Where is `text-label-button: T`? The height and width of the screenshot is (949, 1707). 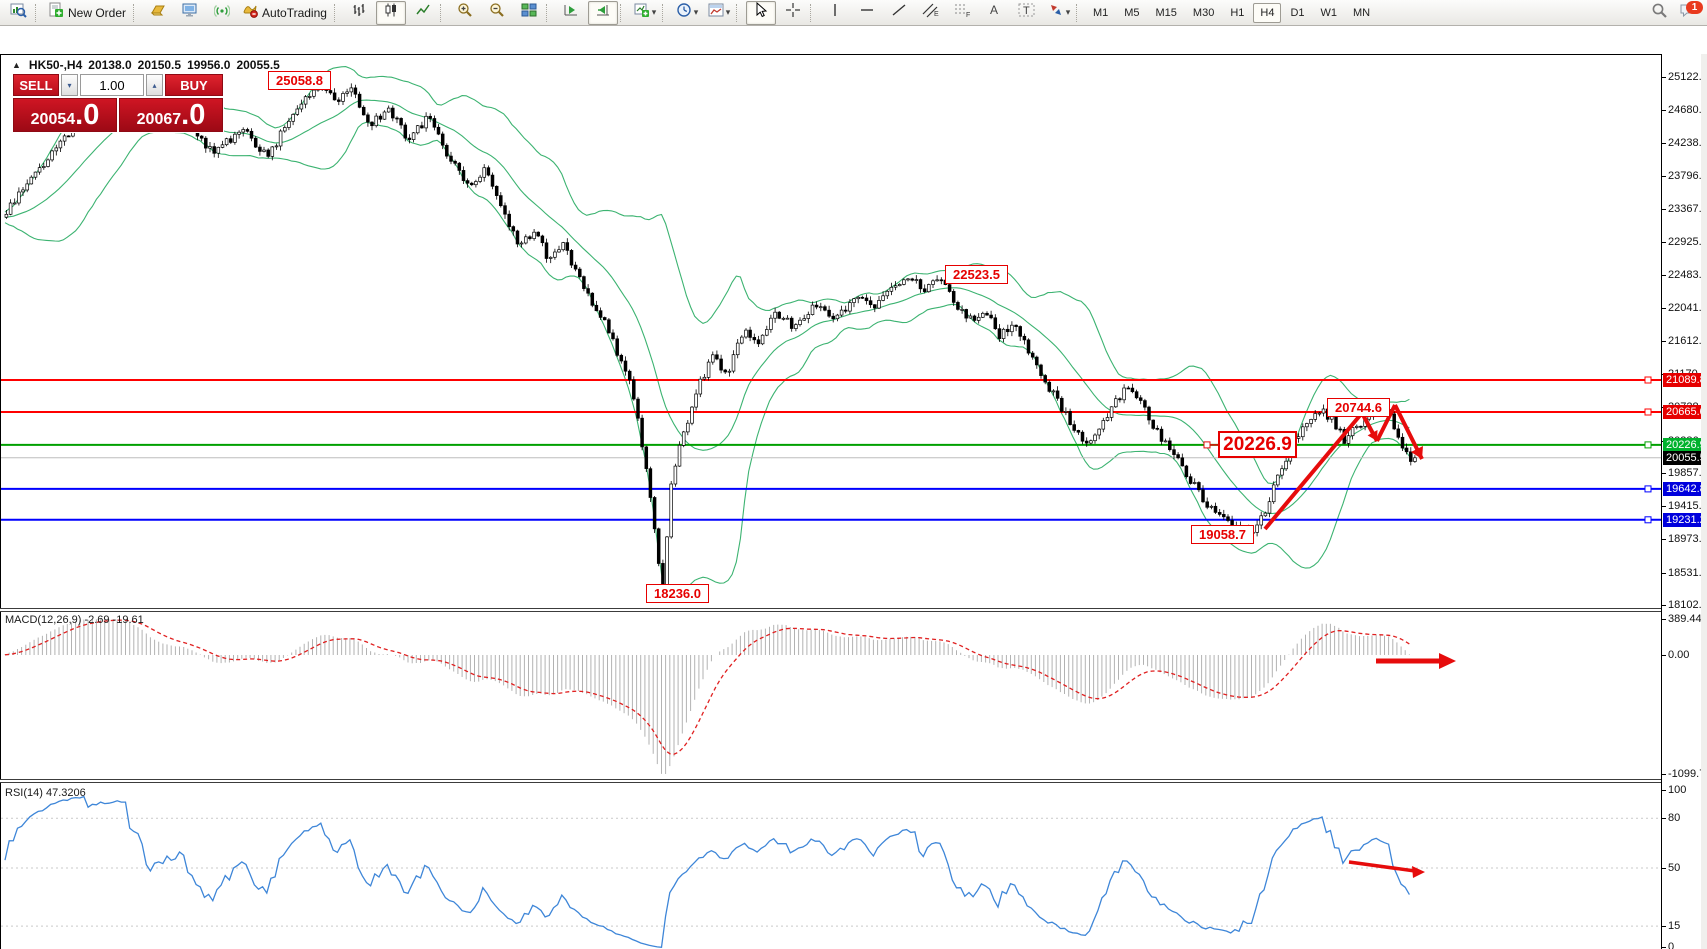 text-label-button: T is located at coordinates (1027, 13).